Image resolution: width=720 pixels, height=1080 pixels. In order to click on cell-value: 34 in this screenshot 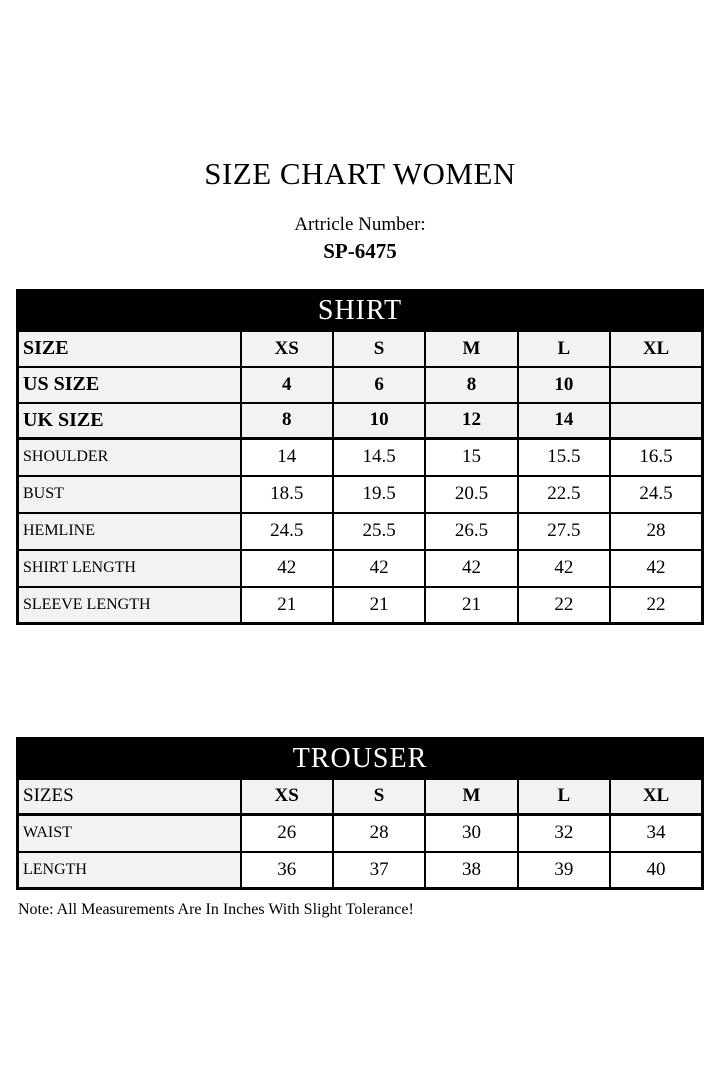, I will do `click(656, 833)`.